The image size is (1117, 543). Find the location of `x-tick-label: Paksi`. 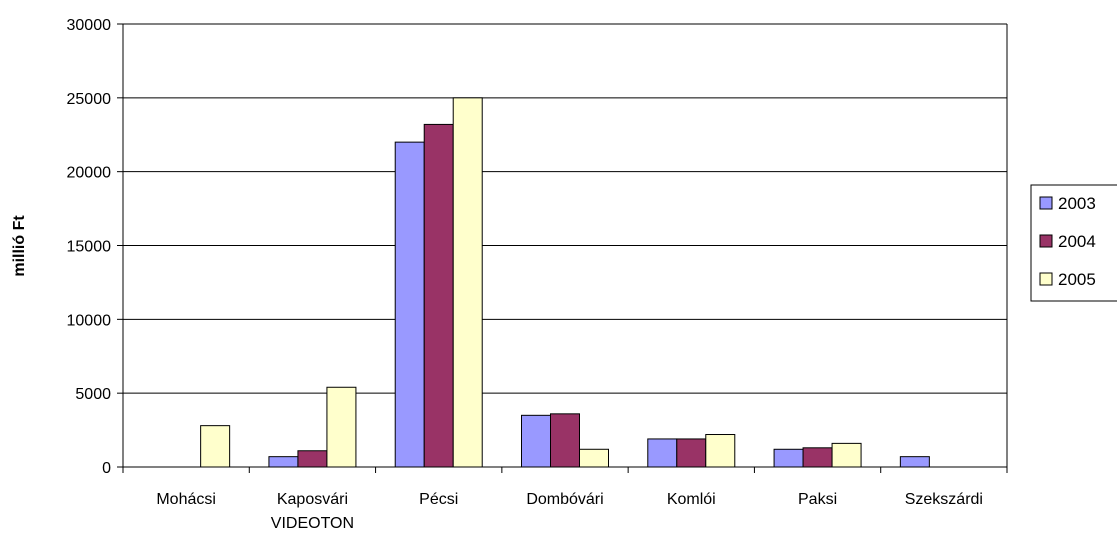

x-tick-label: Paksi is located at coordinates (817, 499).